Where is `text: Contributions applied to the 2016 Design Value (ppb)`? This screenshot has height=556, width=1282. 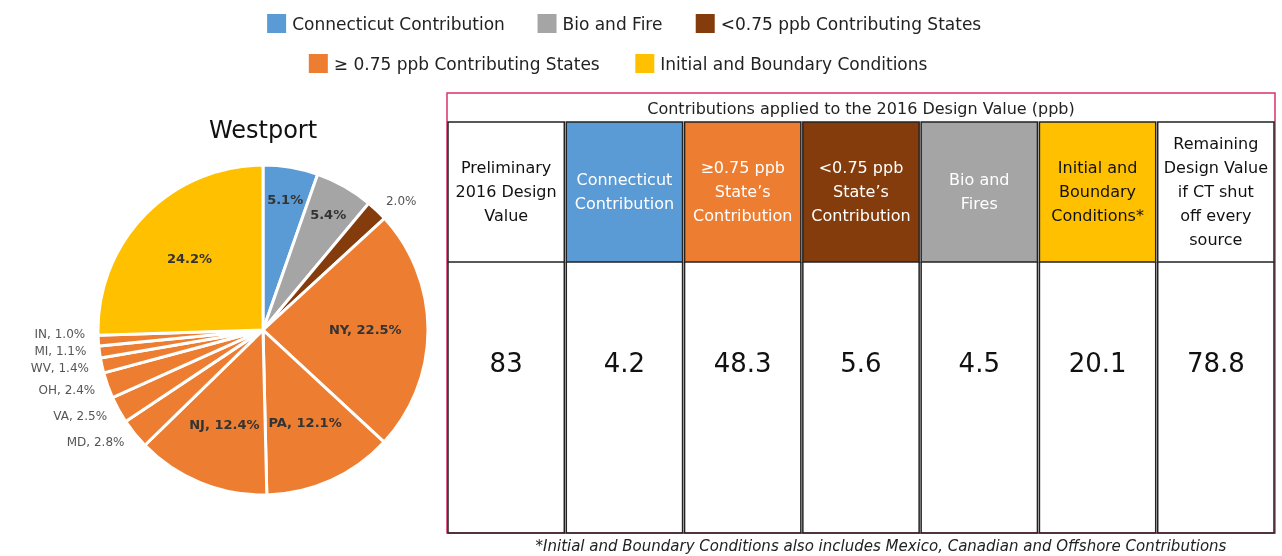 text: Contributions applied to the 2016 Design Value (ppb) is located at coordinates (861, 108).